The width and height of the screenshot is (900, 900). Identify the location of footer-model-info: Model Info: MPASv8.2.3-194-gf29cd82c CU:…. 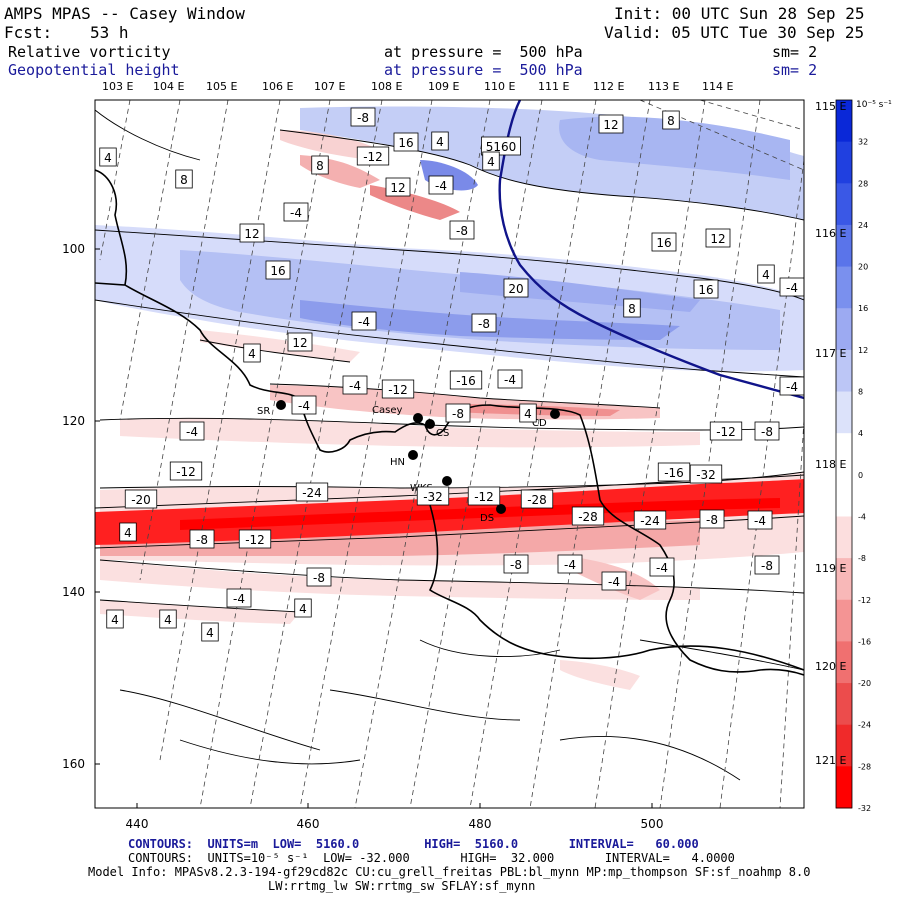
(449, 872).